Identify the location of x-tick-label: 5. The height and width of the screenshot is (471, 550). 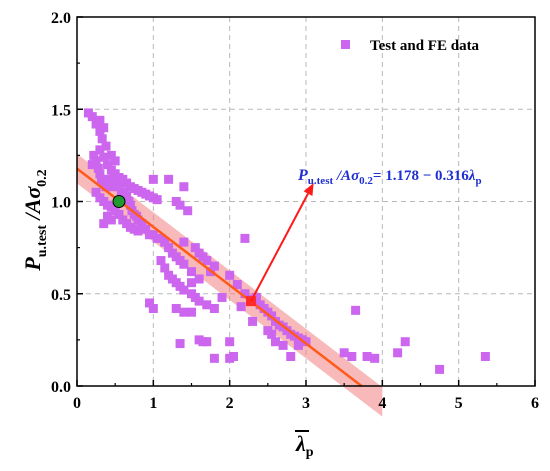
(459, 403).